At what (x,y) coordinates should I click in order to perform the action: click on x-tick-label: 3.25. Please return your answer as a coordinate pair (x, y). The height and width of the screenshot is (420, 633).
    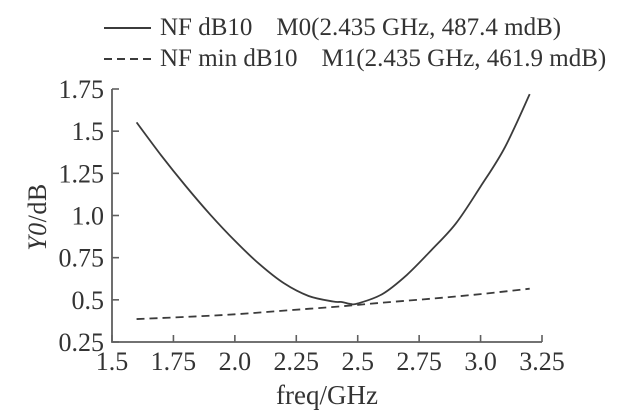
    Looking at the image, I should click on (542, 361).